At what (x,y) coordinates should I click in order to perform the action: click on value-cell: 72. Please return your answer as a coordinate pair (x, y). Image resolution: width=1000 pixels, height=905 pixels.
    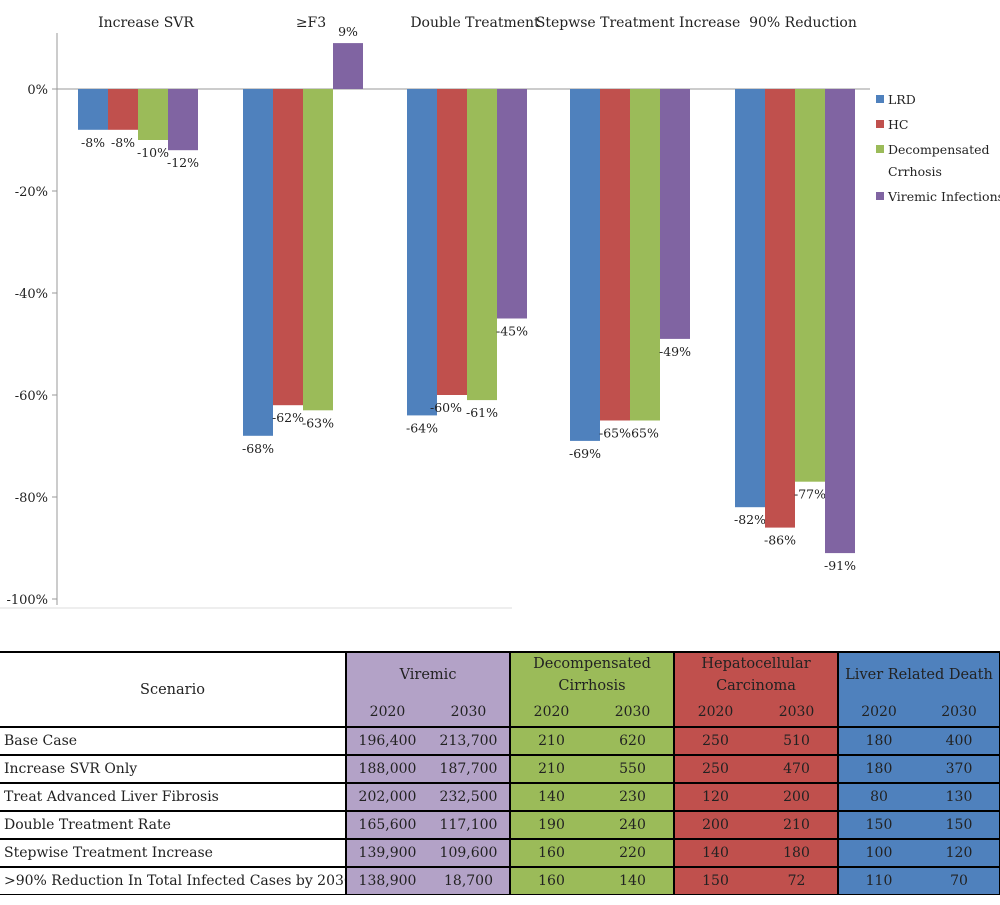
    Looking at the image, I should click on (797, 880).